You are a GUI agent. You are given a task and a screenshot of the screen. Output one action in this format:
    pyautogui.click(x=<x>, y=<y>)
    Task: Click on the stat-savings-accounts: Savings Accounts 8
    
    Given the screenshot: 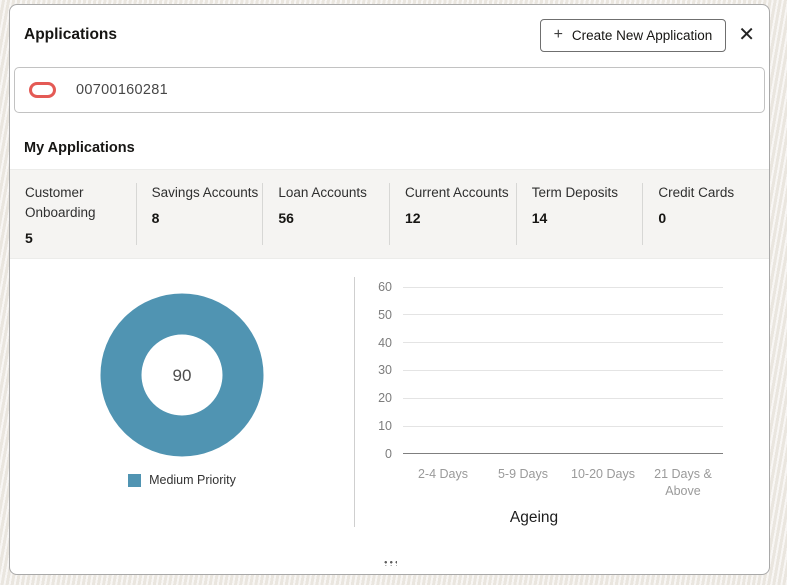 What is the action you would take?
    pyautogui.click(x=200, y=214)
    